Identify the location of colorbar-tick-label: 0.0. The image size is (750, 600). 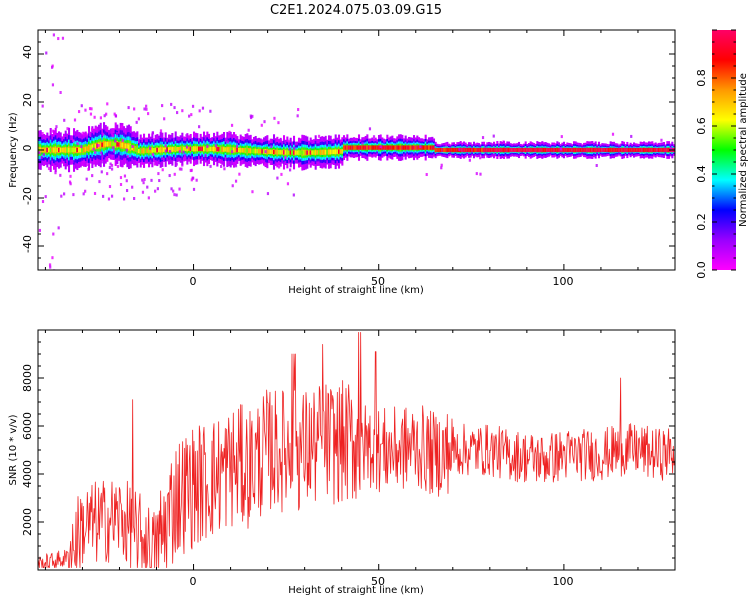
(701, 270).